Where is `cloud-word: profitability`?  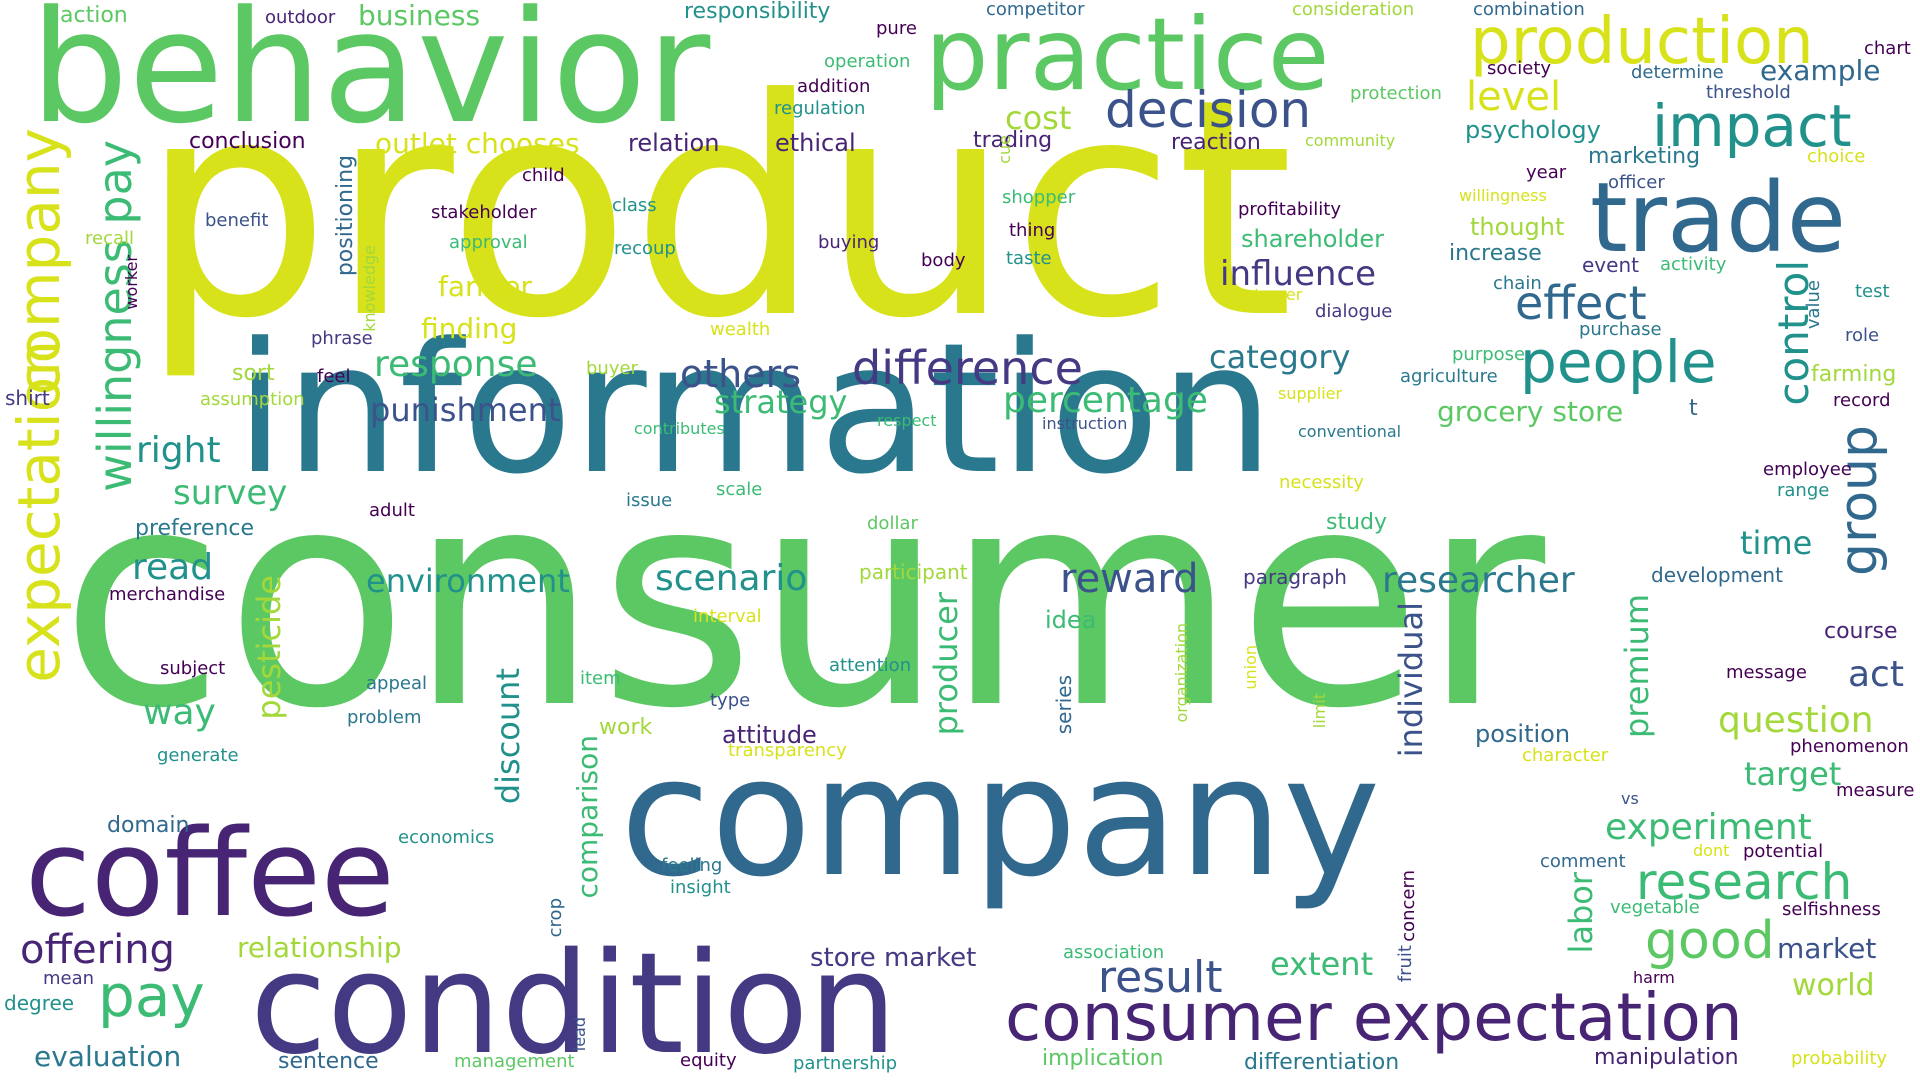
cloud-word: profitability is located at coordinates (1290, 209).